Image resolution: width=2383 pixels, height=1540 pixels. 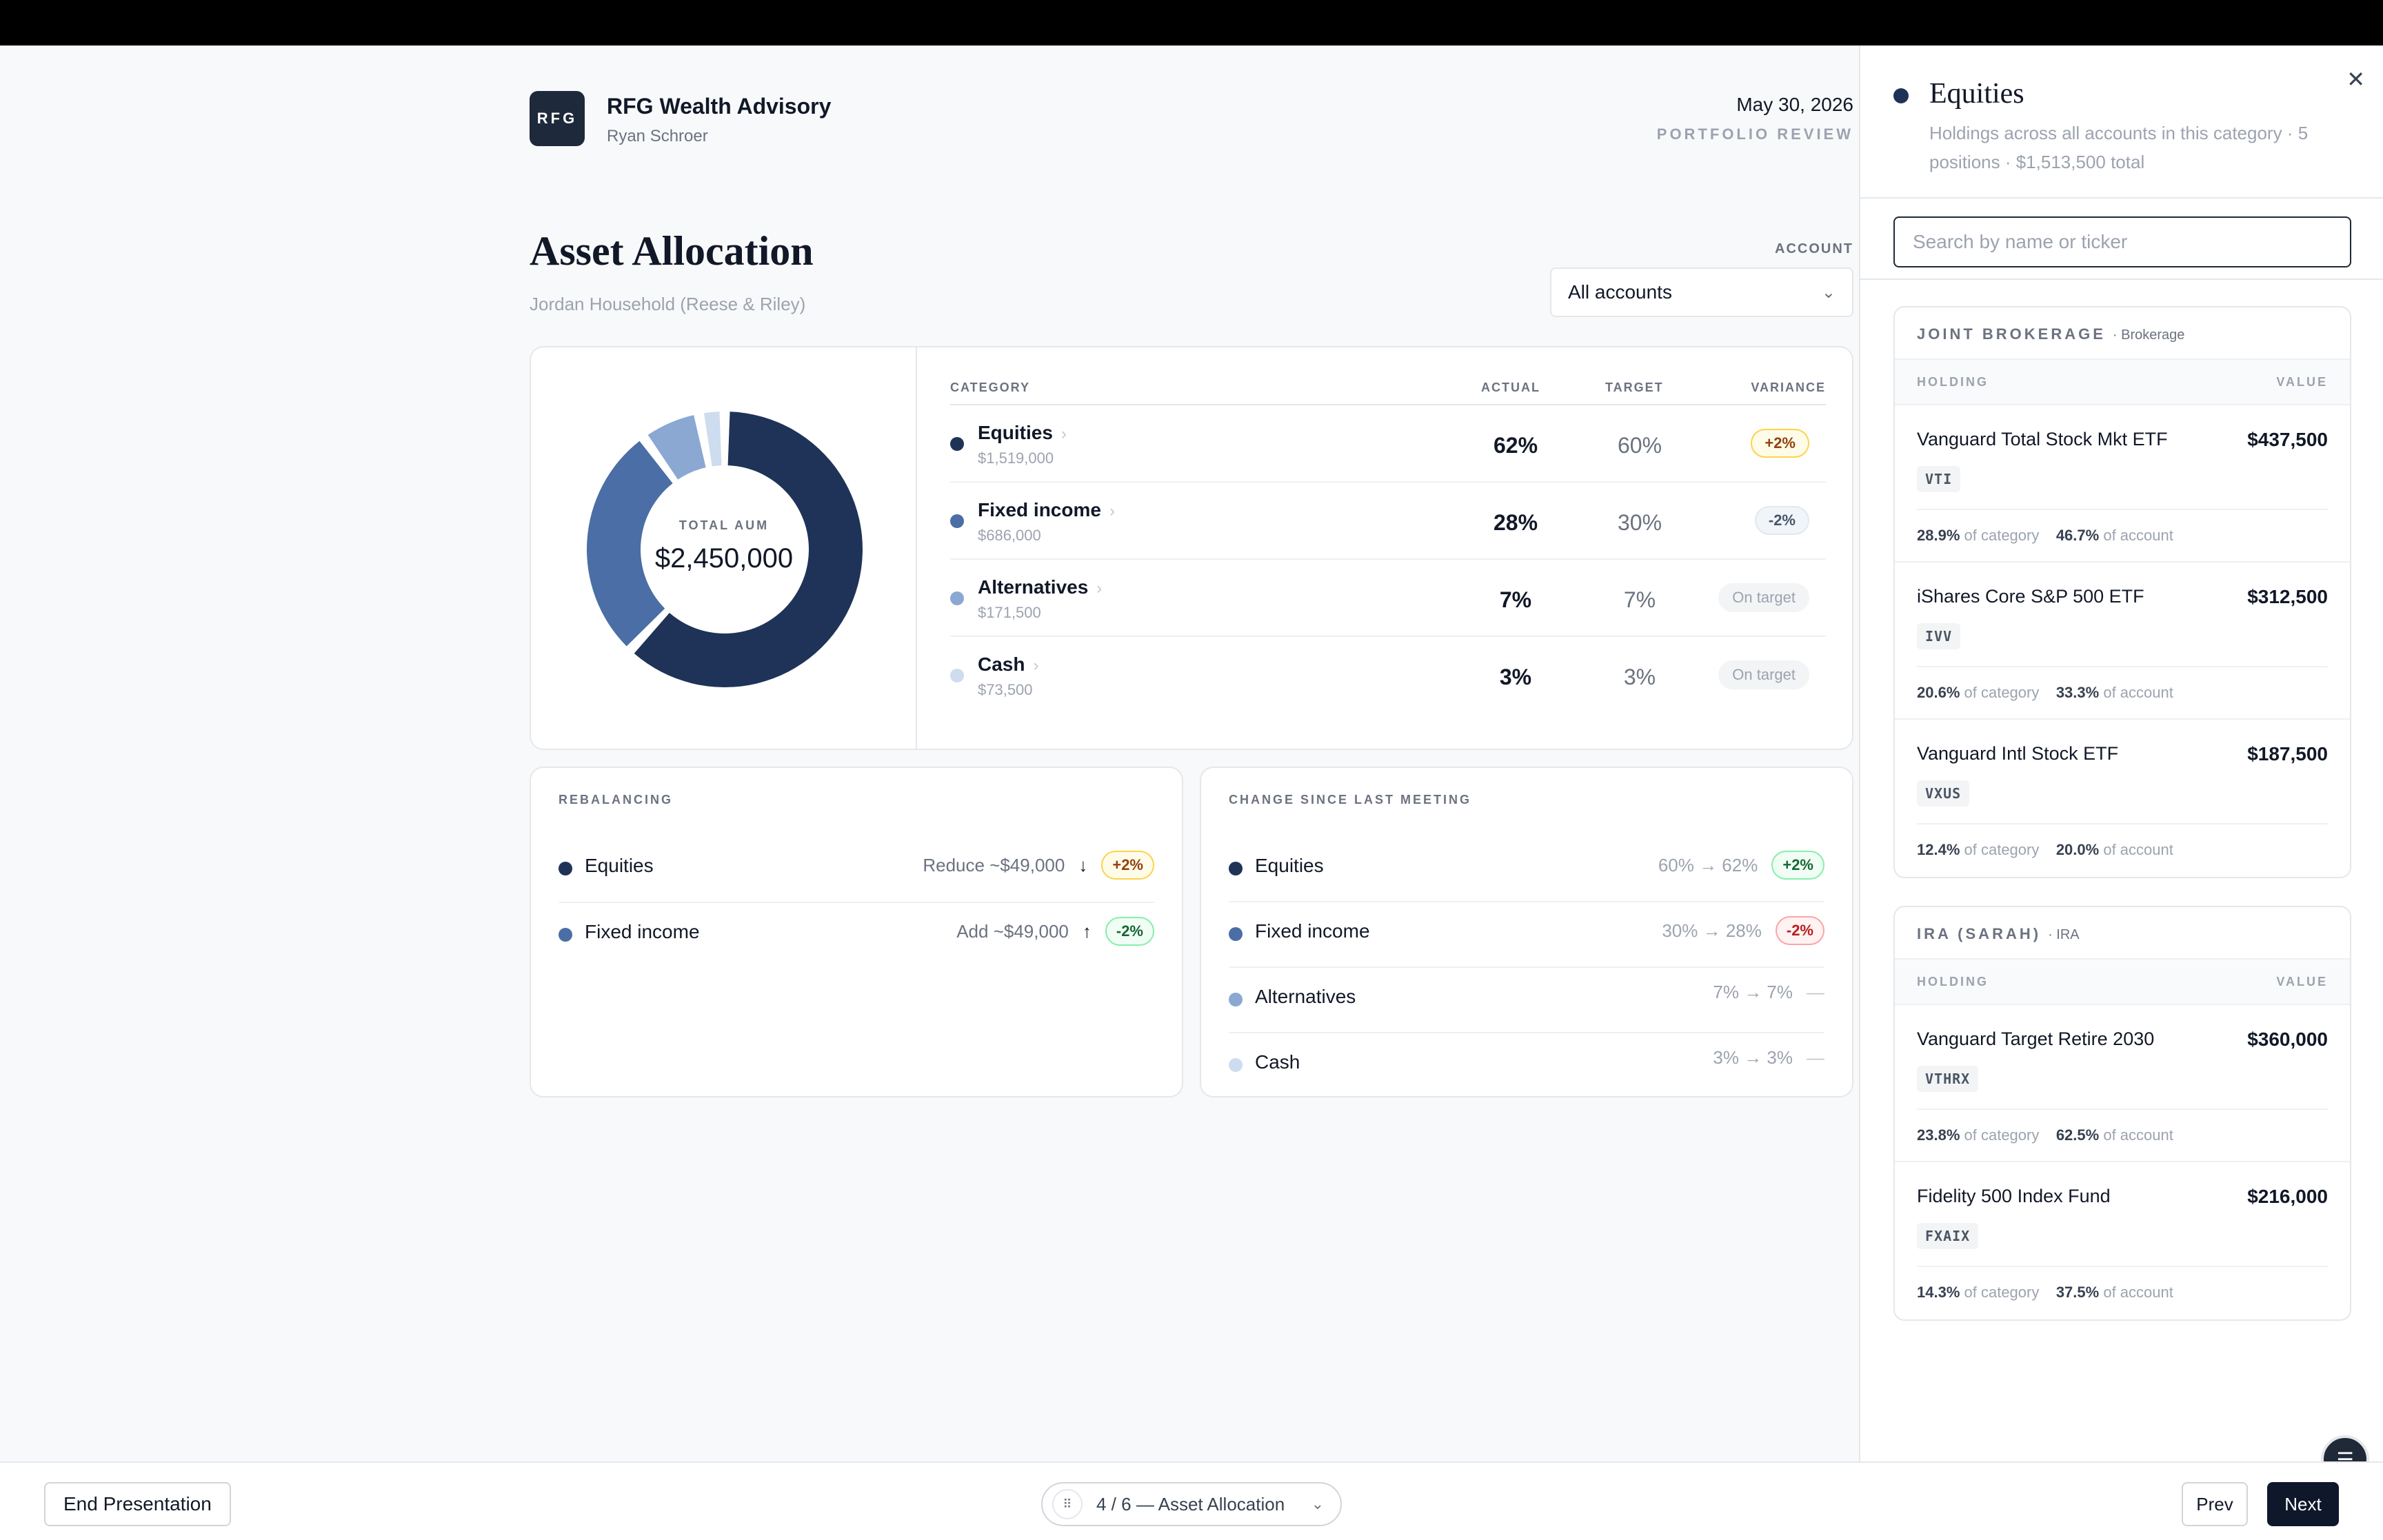 What do you see at coordinates (137, 1504) in the screenshot?
I see `end-presentation-button: End Presentation` at bounding box center [137, 1504].